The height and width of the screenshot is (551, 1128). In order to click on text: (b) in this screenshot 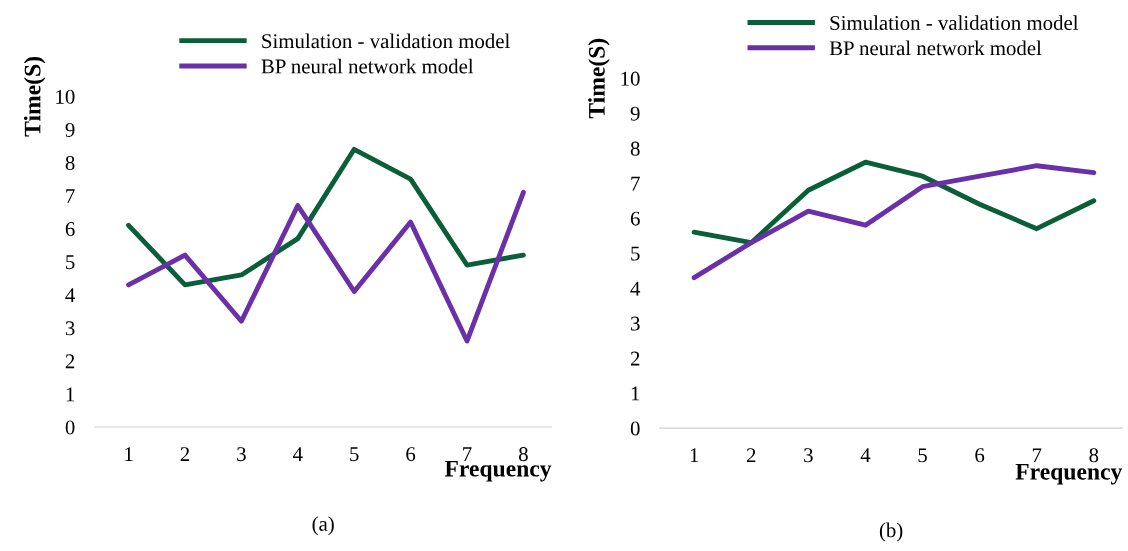, I will do `click(891, 532)`.